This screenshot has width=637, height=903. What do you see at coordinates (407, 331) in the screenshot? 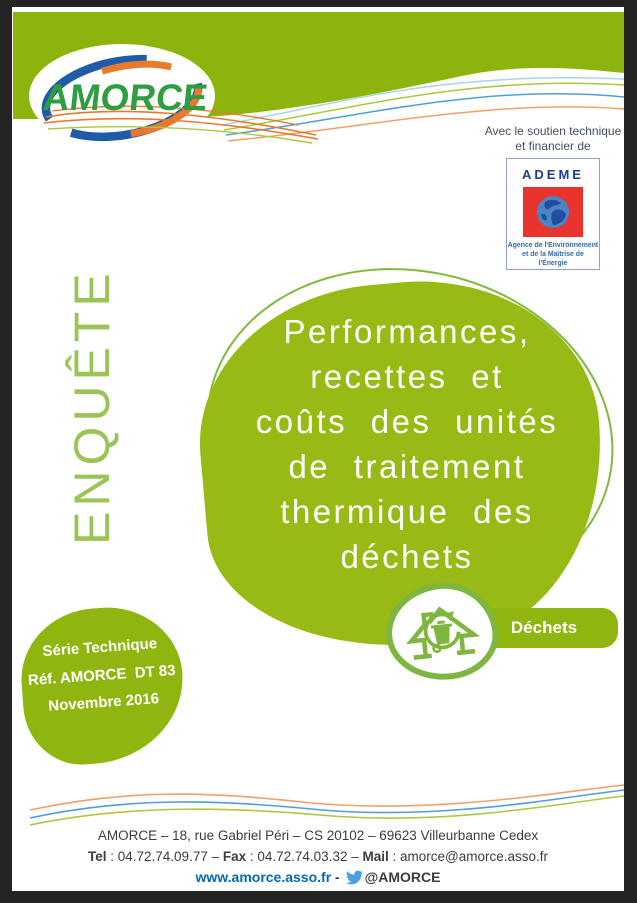
I see `title-line: Performances,` at bounding box center [407, 331].